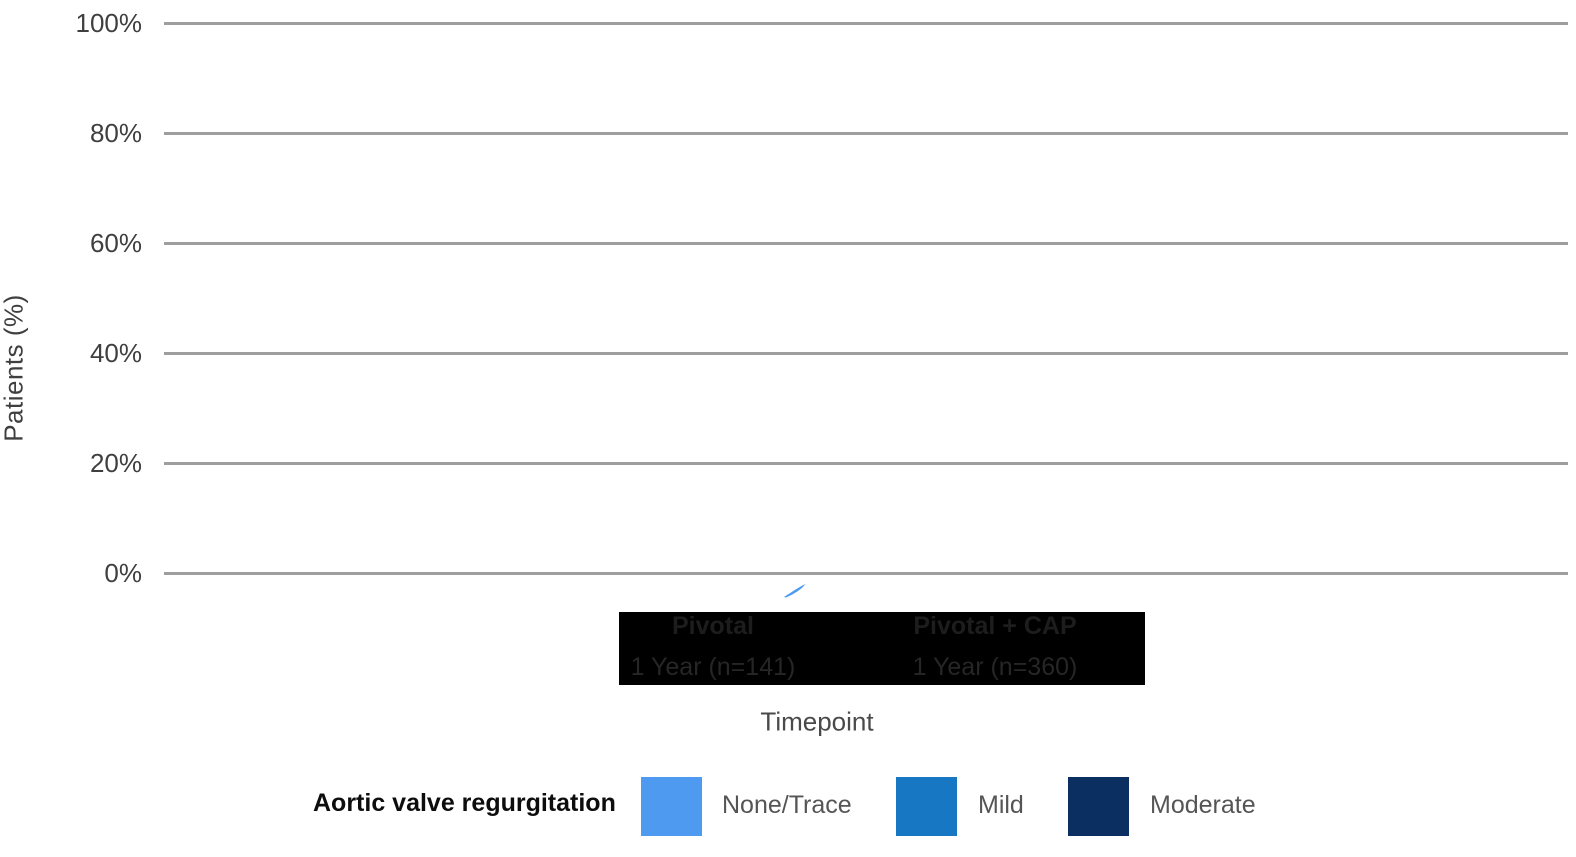  Describe the element at coordinates (817, 721) in the screenshot. I see `x-axis-title: Timepoint` at that location.